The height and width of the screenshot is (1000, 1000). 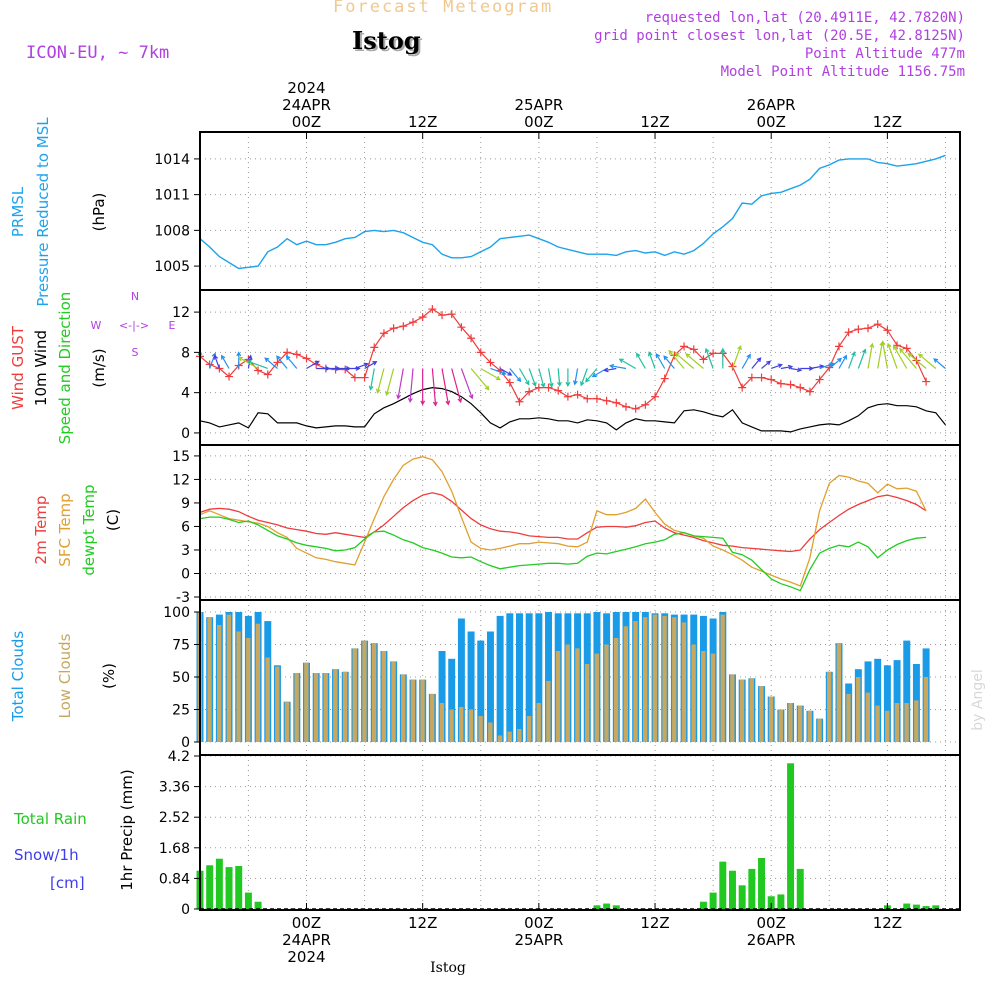 I want to click on app-title: Forecast Meteogram, so click(x=443, y=8).